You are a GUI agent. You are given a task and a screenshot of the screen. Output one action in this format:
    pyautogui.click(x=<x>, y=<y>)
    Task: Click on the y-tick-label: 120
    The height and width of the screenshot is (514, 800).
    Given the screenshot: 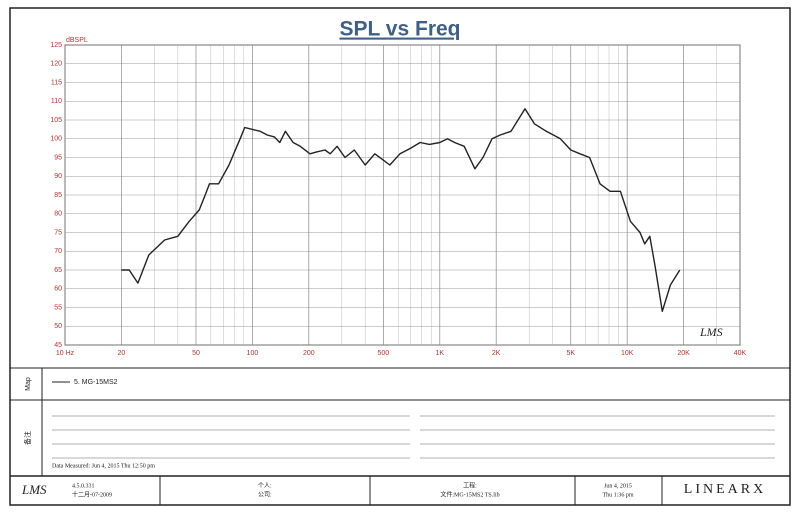 What is the action you would take?
    pyautogui.click(x=56, y=64)
    